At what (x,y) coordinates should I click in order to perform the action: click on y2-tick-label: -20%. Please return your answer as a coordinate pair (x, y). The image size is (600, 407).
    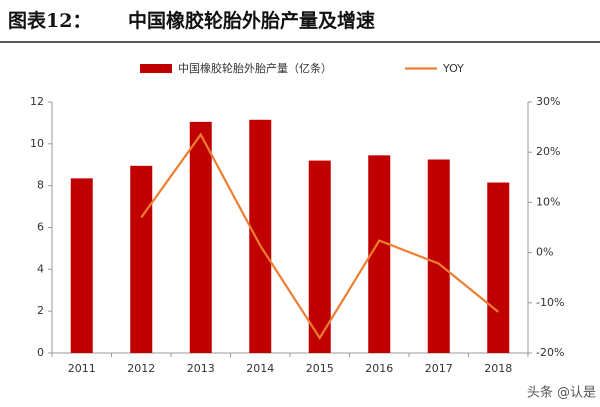
    Looking at the image, I should click on (550, 352).